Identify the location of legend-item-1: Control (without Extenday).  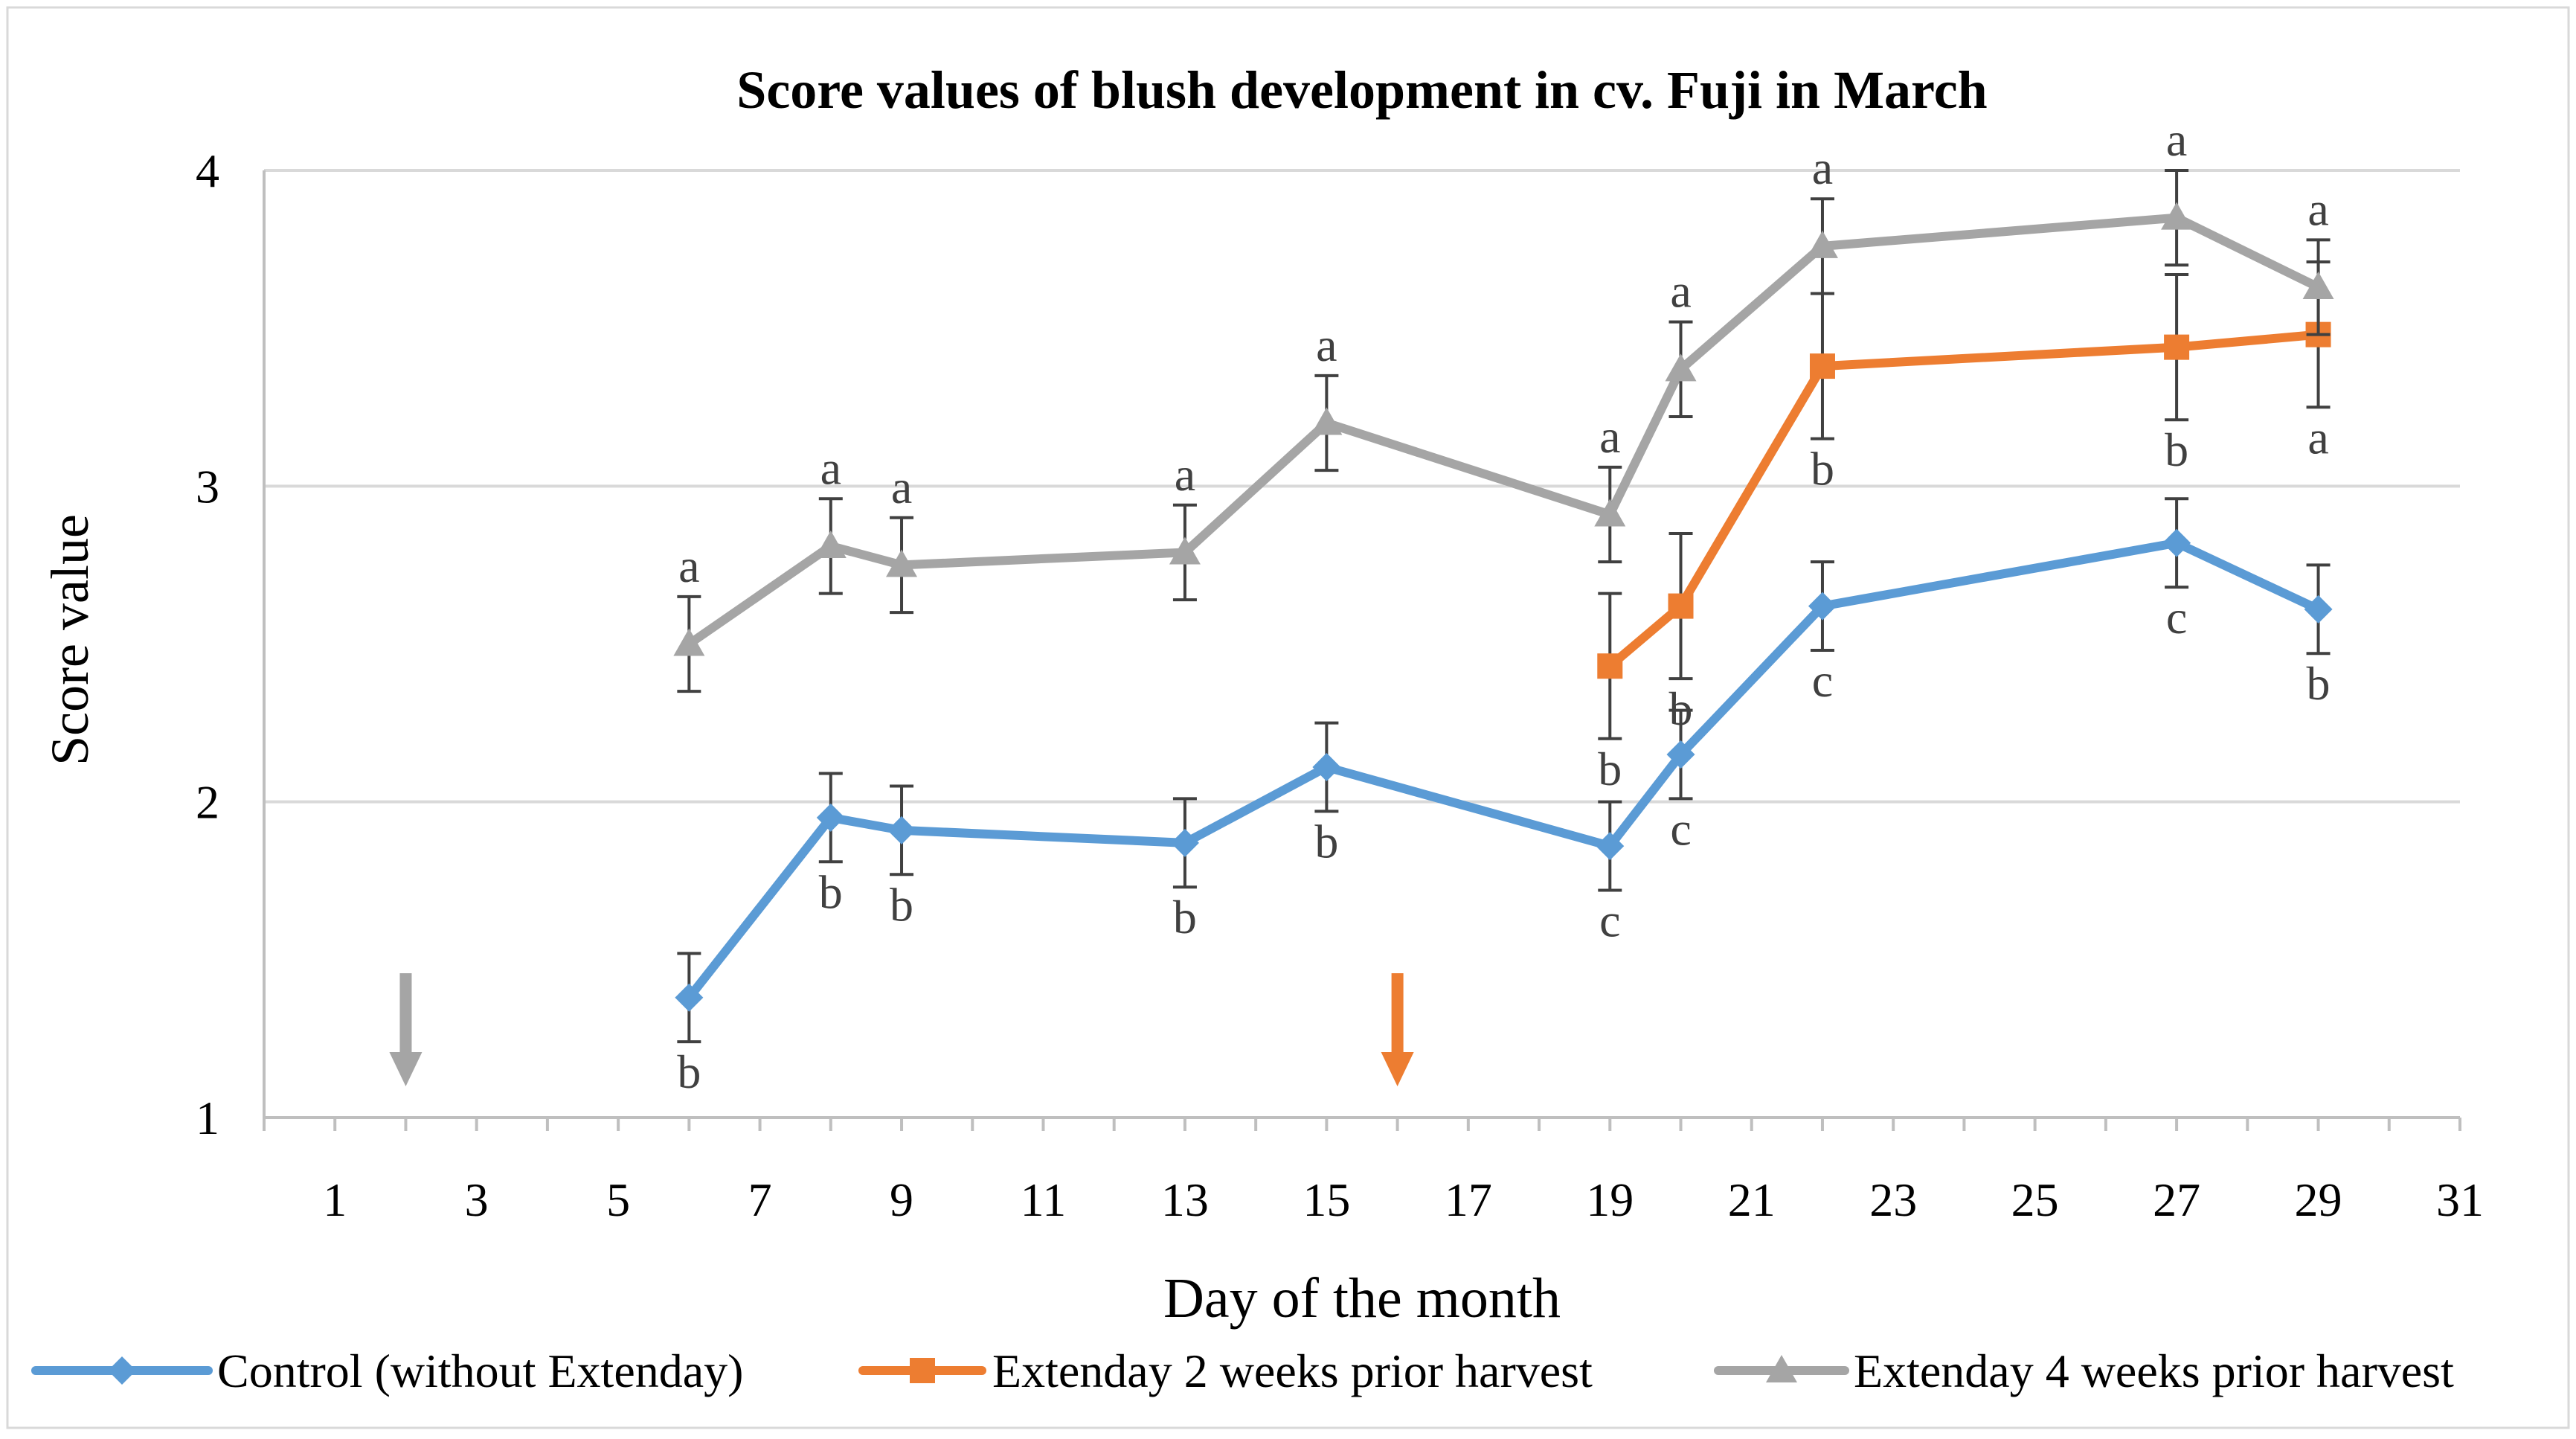
(387, 1371).